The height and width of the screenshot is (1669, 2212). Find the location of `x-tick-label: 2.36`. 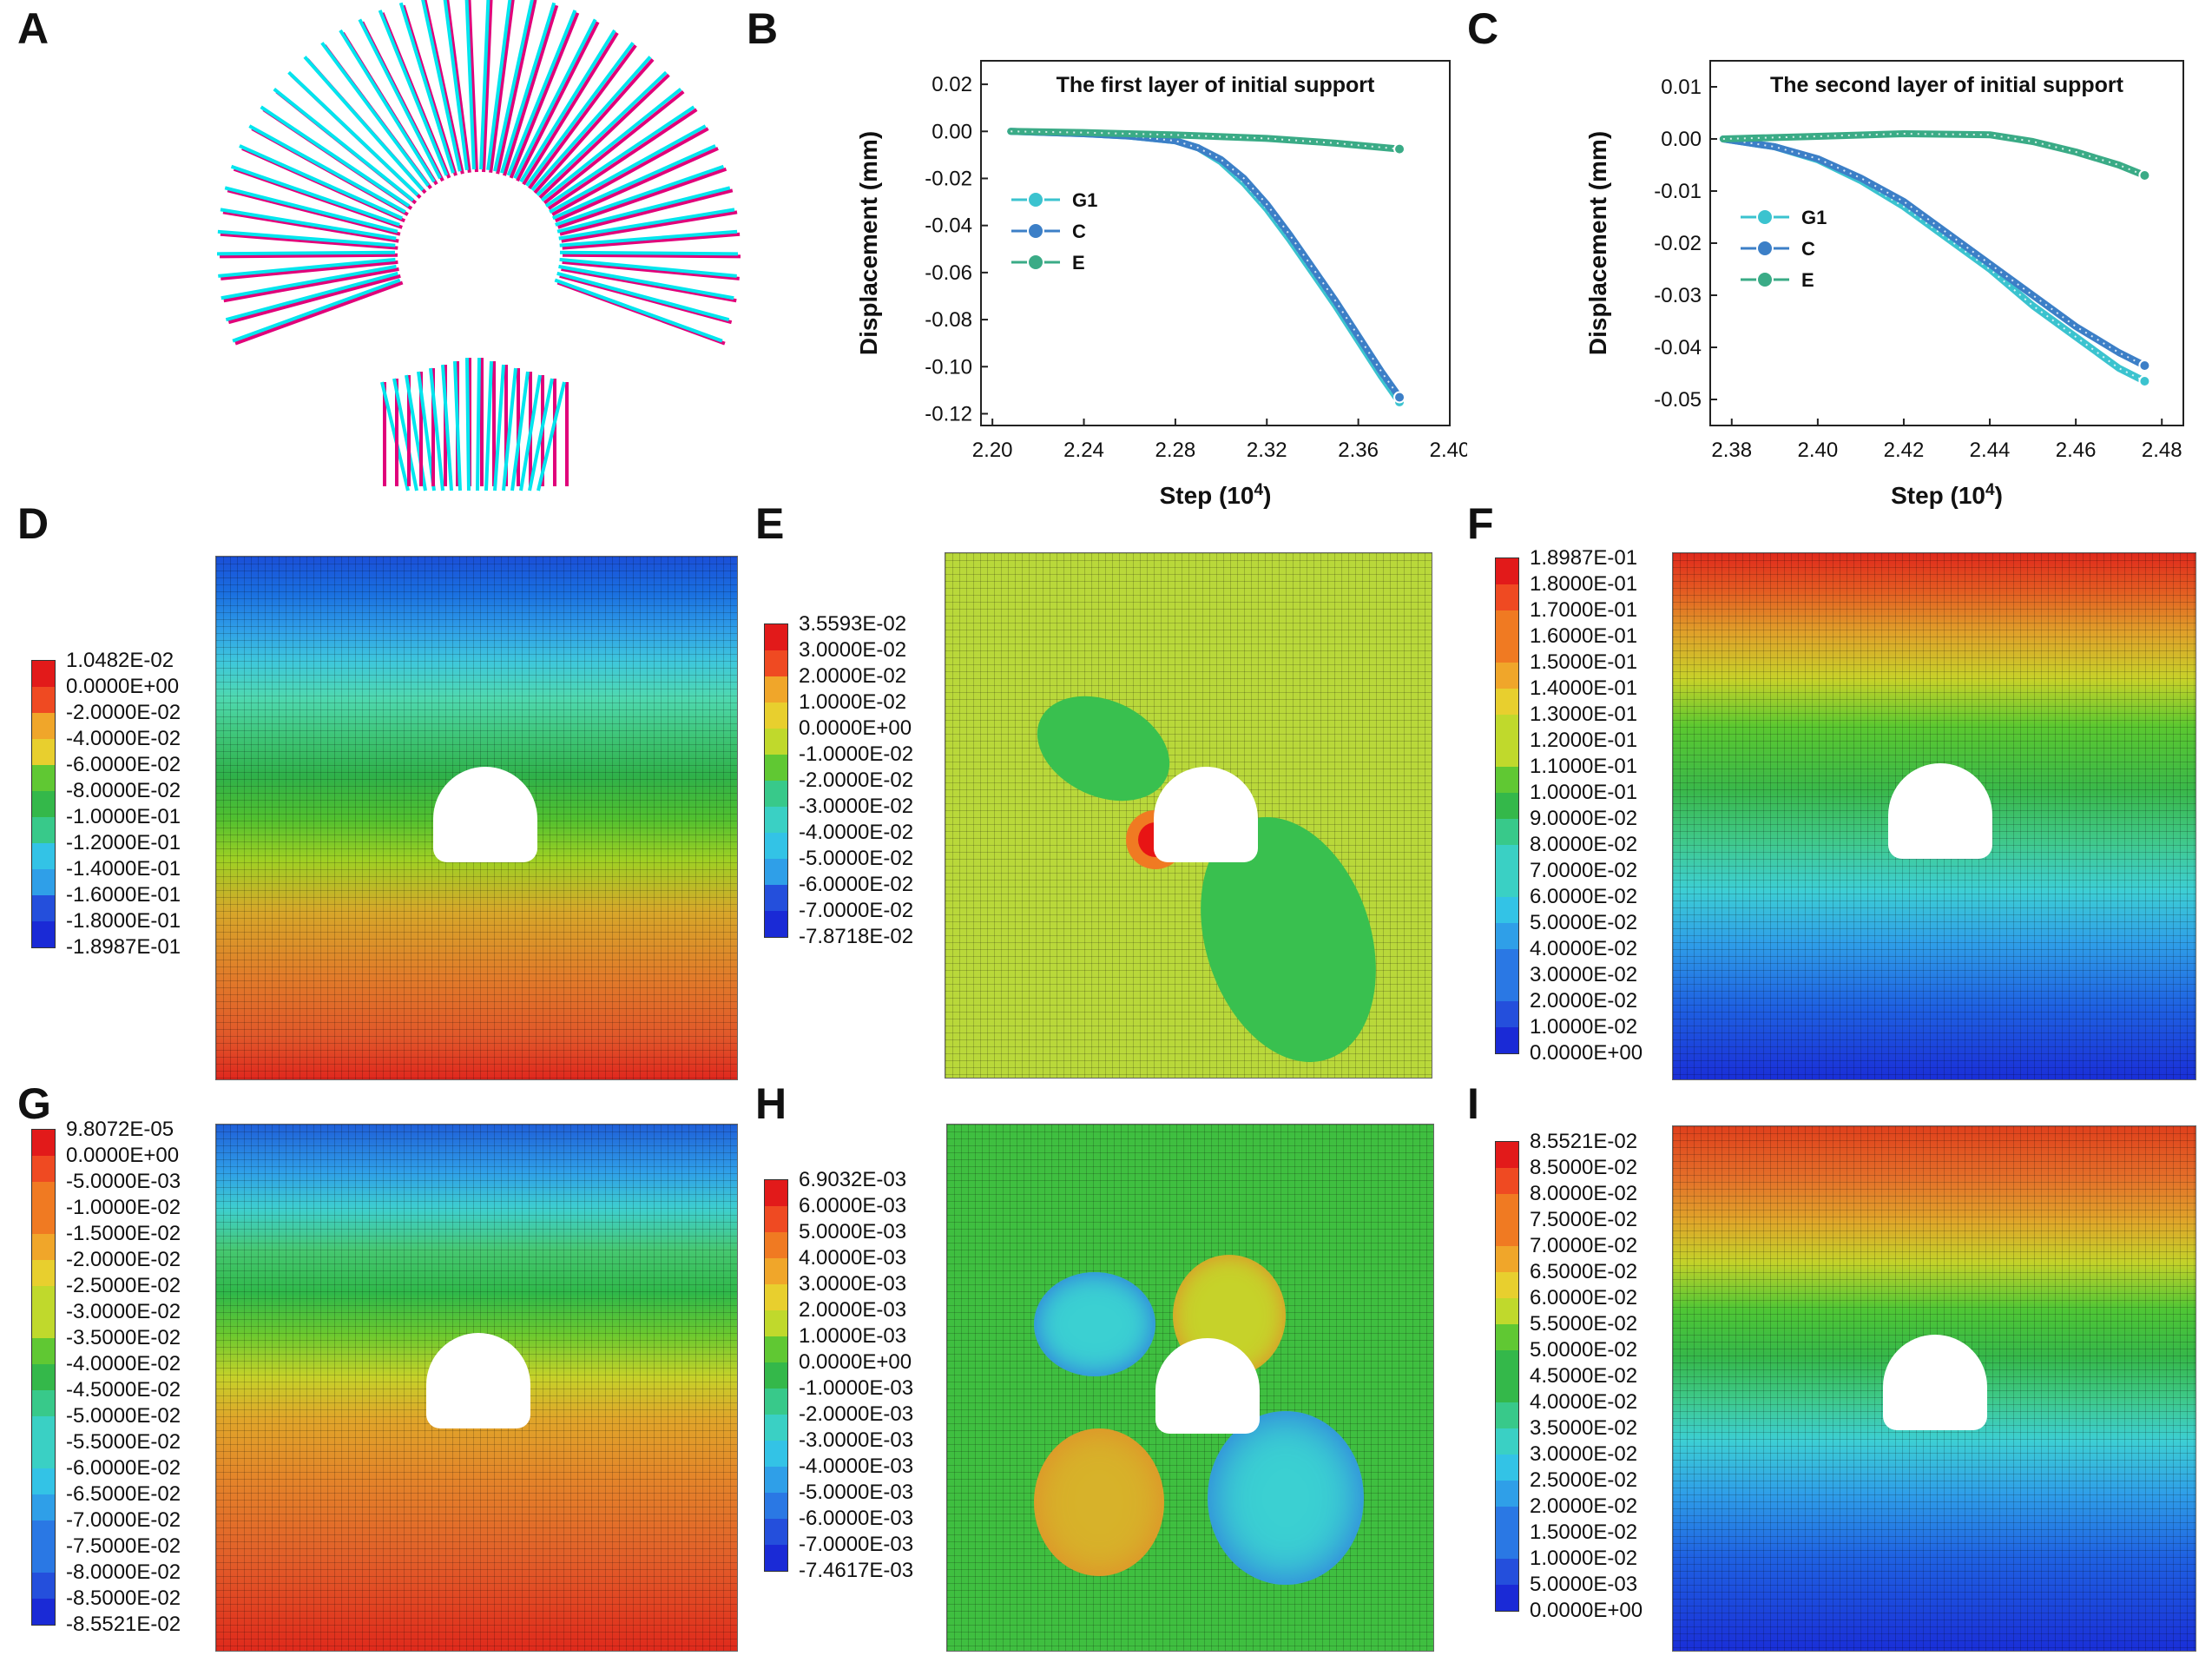

x-tick-label: 2.36 is located at coordinates (1358, 450).